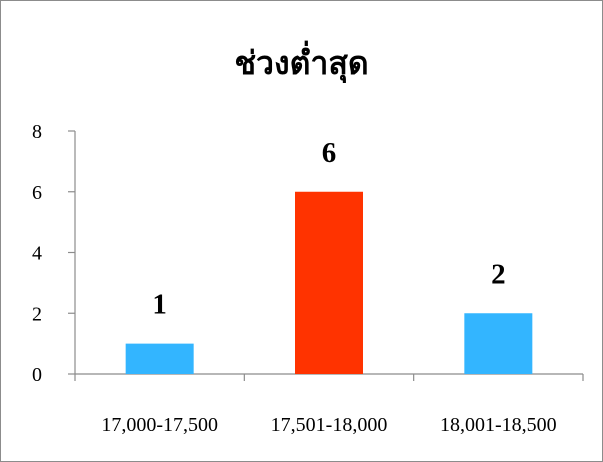  I want to click on x-tick-label: 18,001-18,500, so click(498, 425).